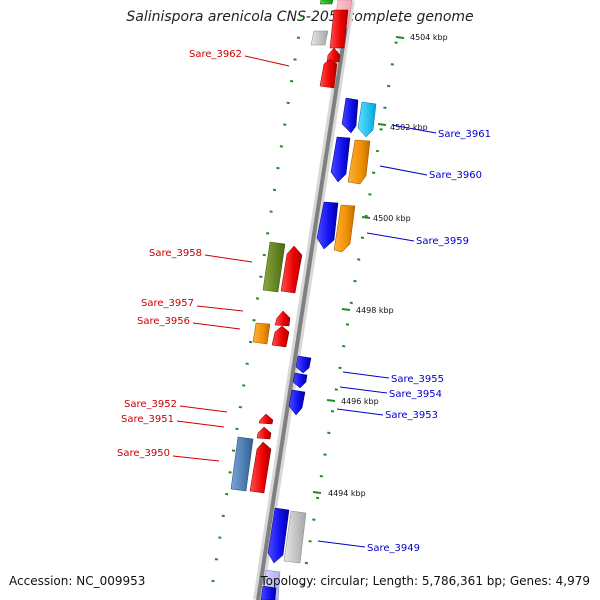  I want to click on gene-label-sare-3951: Sare_3951, so click(147, 419).